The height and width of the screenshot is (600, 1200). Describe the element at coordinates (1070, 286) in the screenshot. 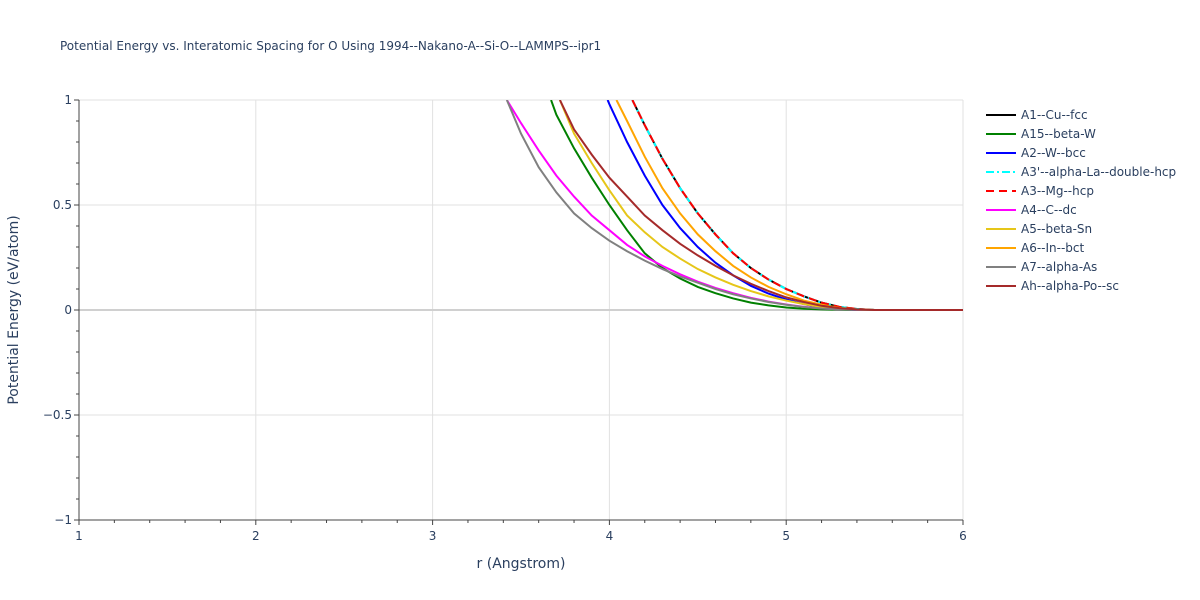

I see `legend-label: Ah--alpha-Po--sc` at that location.